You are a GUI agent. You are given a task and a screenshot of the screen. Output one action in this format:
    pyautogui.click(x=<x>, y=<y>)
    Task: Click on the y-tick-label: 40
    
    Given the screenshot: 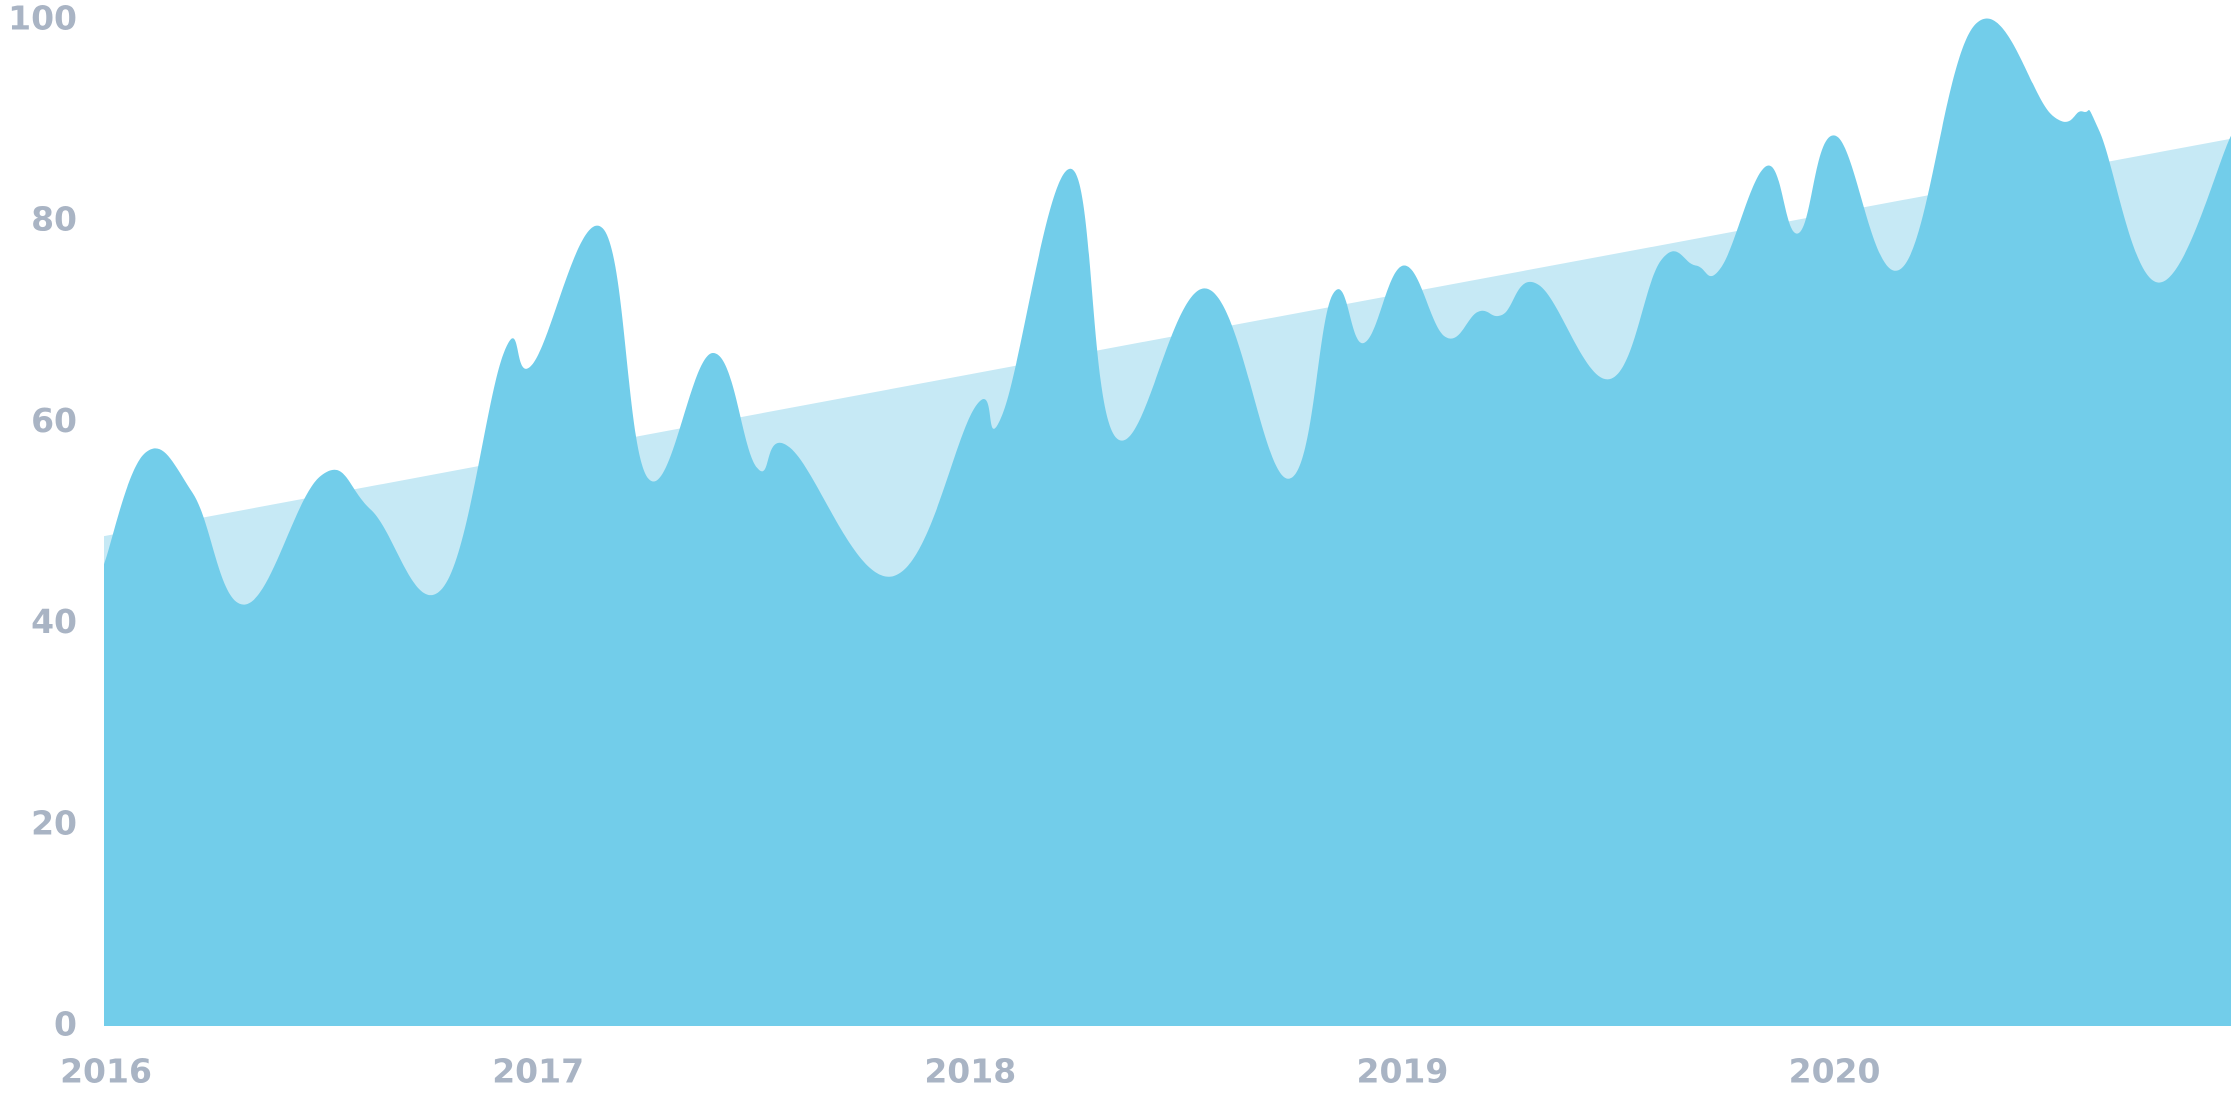 What is the action you would take?
    pyautogui.click(x=54, y=621)
    